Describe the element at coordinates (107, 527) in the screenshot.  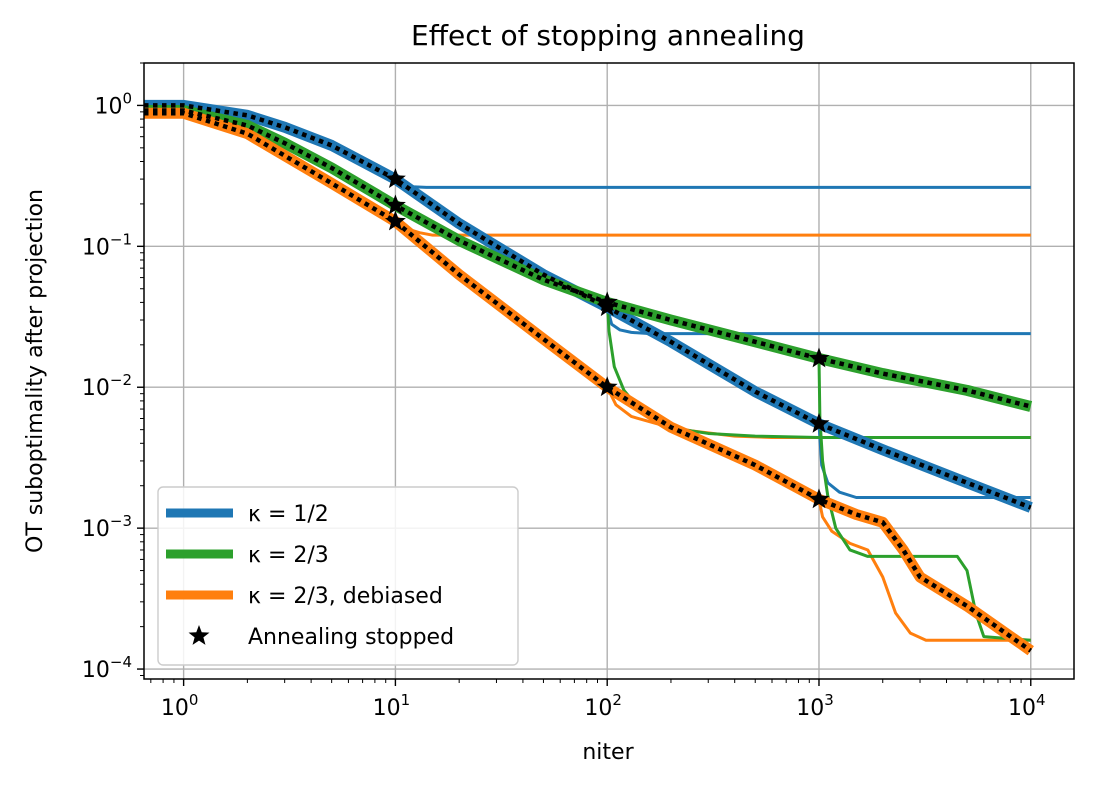
I see `y-tick-label: 10⁻³` at that location.